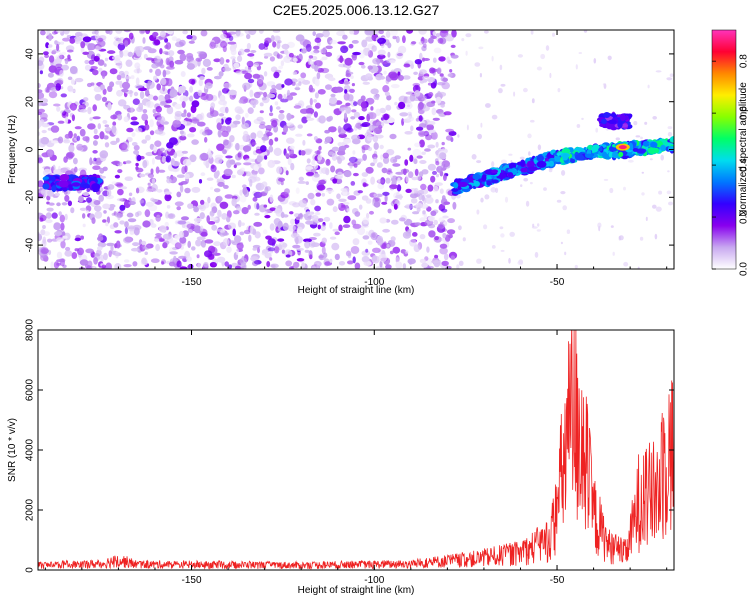 This screenshot has height=605, width=750. I want to click on colorbar-tick-label: 0.0, so click(744, 269).